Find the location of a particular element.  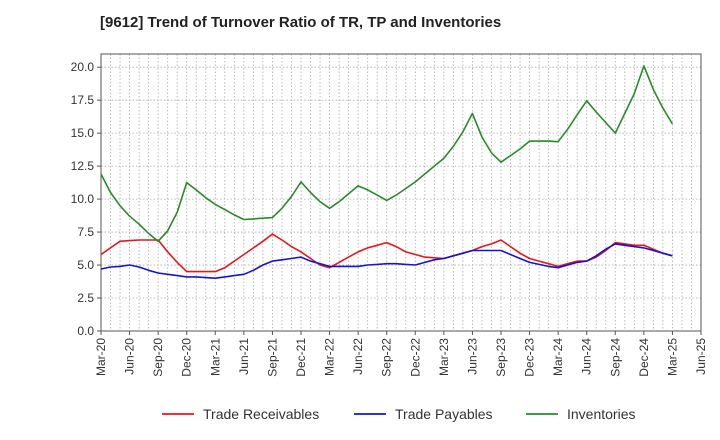

legend-label: Trade Payables is located at coordinates (444, 414).